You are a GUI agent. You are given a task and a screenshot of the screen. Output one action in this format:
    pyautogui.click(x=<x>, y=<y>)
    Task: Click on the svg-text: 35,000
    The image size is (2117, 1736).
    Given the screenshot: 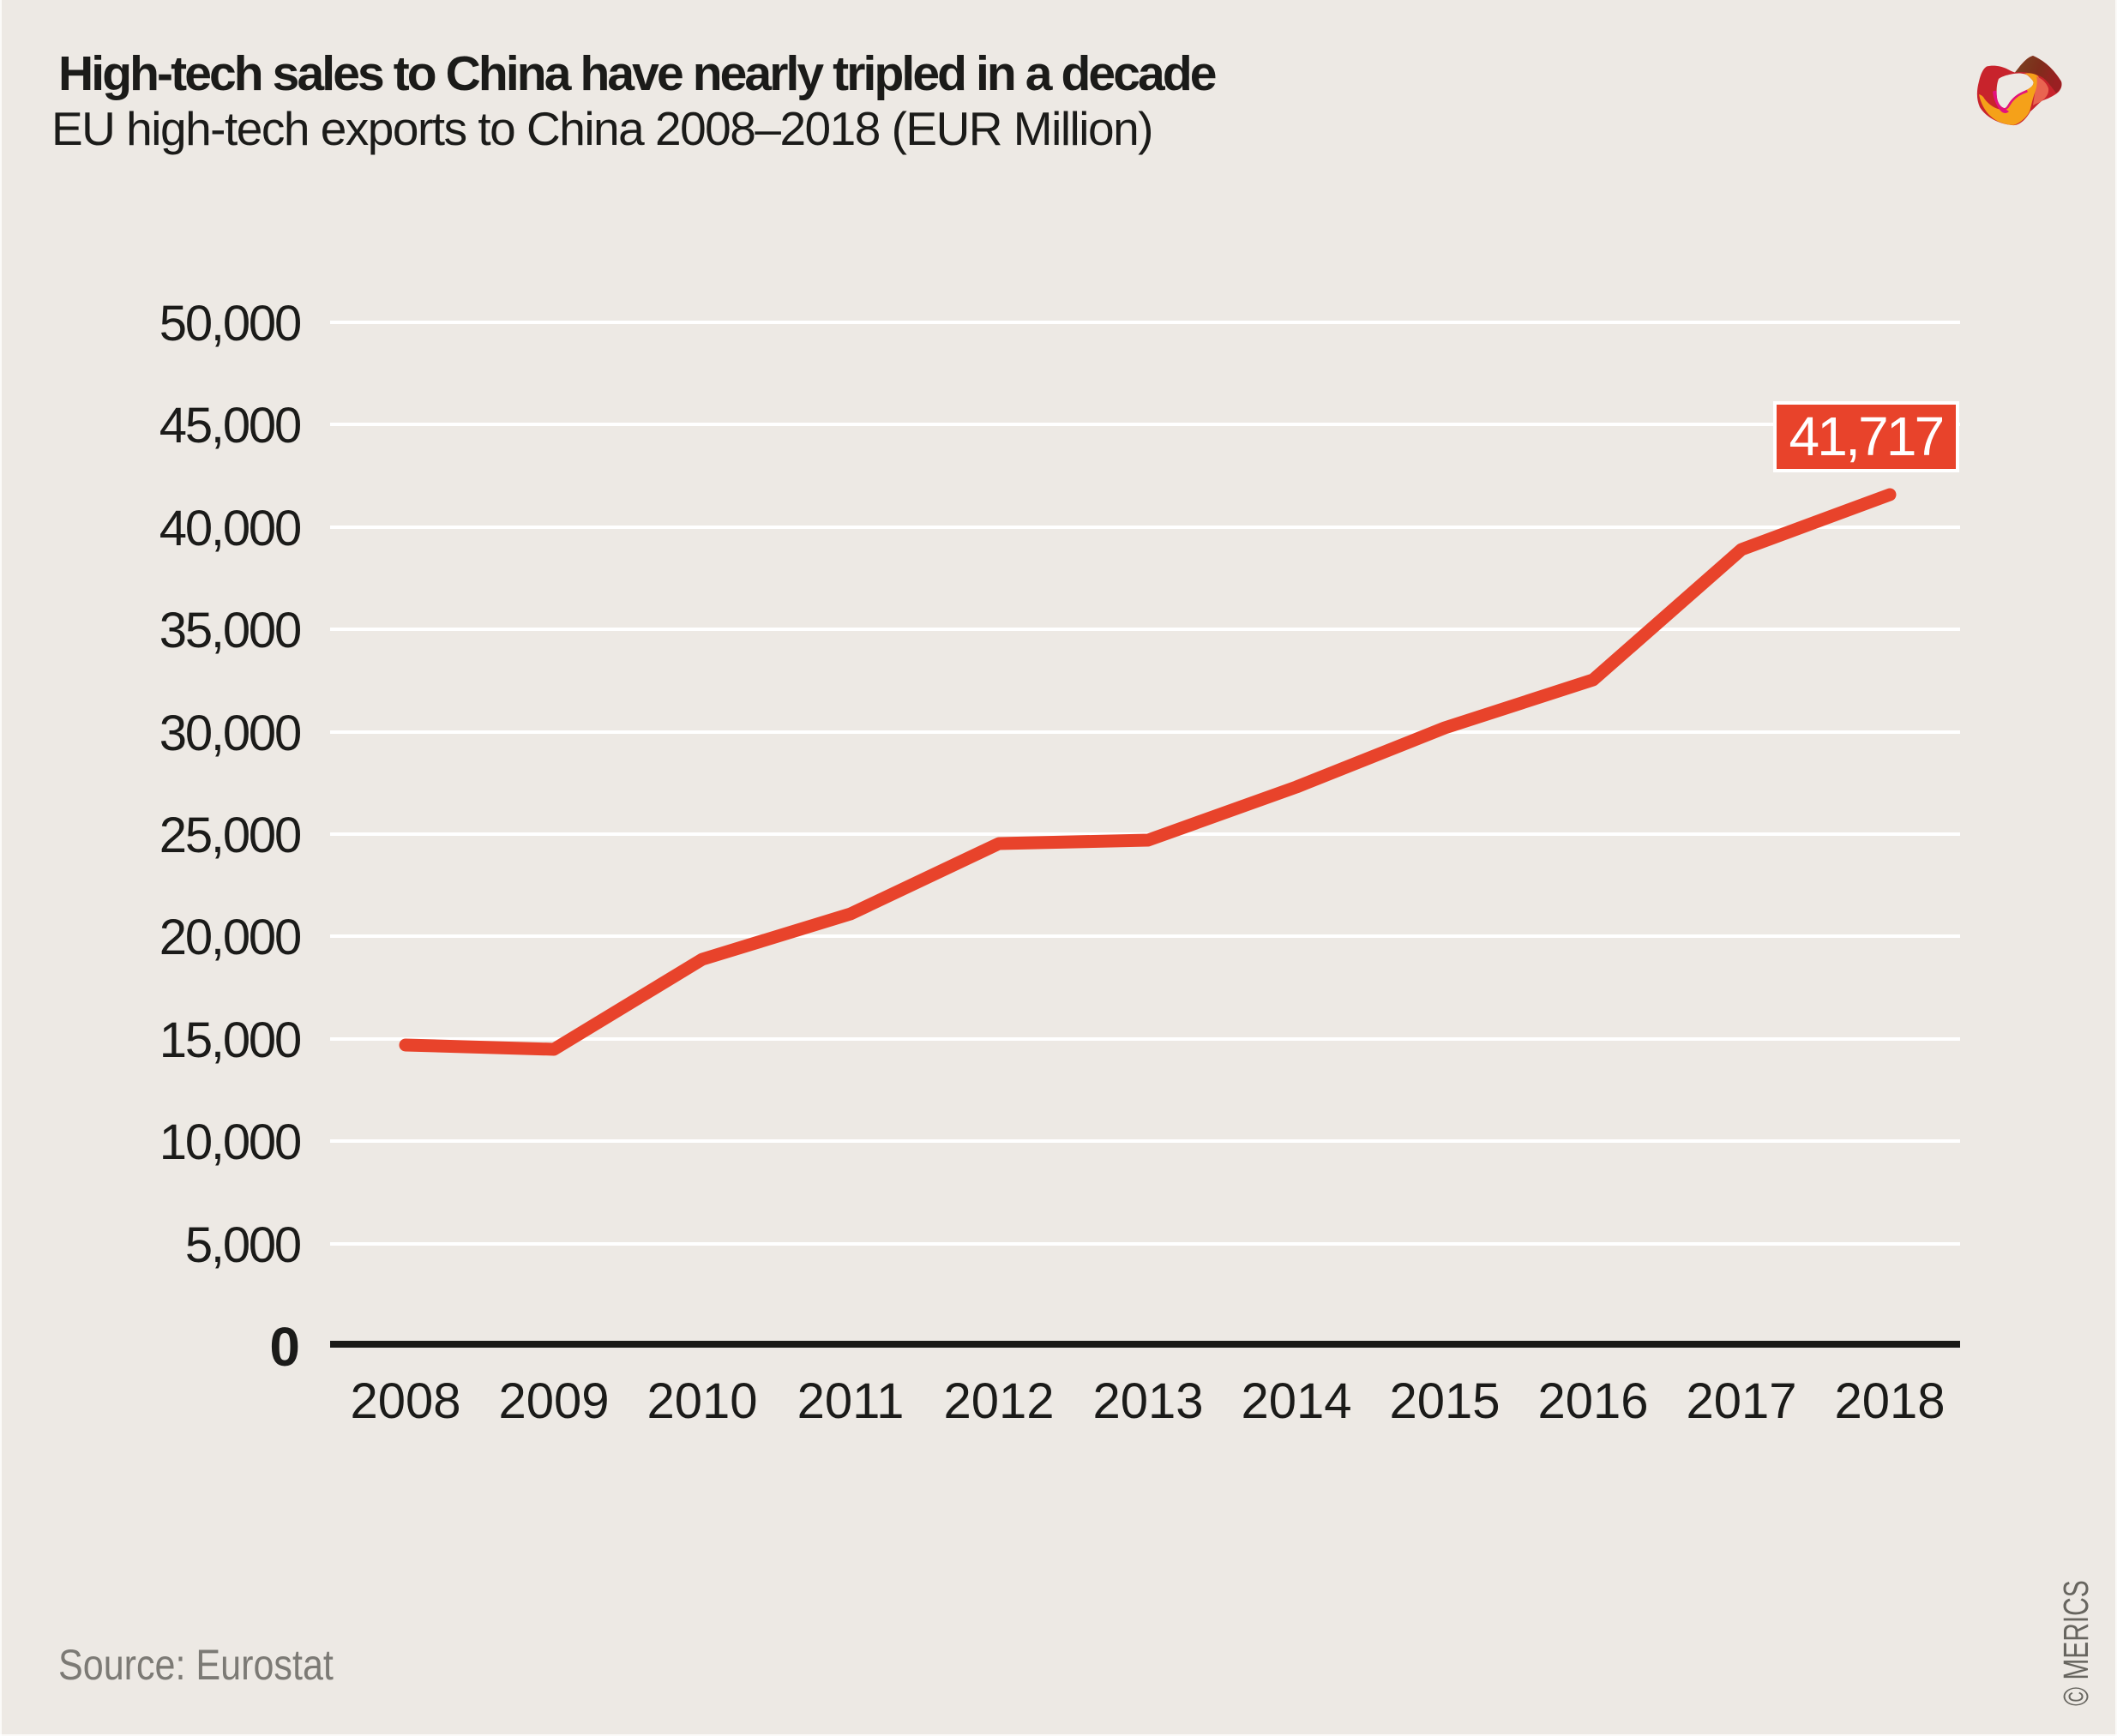 What is the action you would take?
    pyautogui.click(x=229, y=630)
    